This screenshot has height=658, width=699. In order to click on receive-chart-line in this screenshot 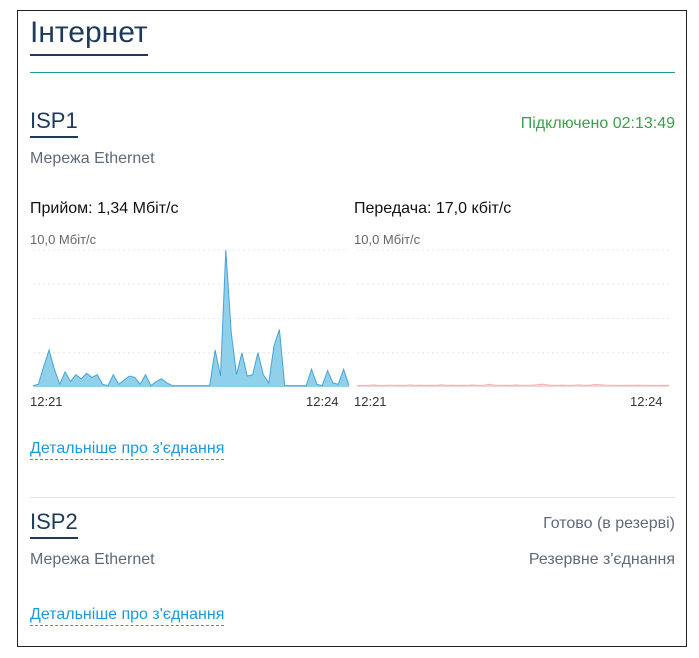, I will do `click(191, 318)`.